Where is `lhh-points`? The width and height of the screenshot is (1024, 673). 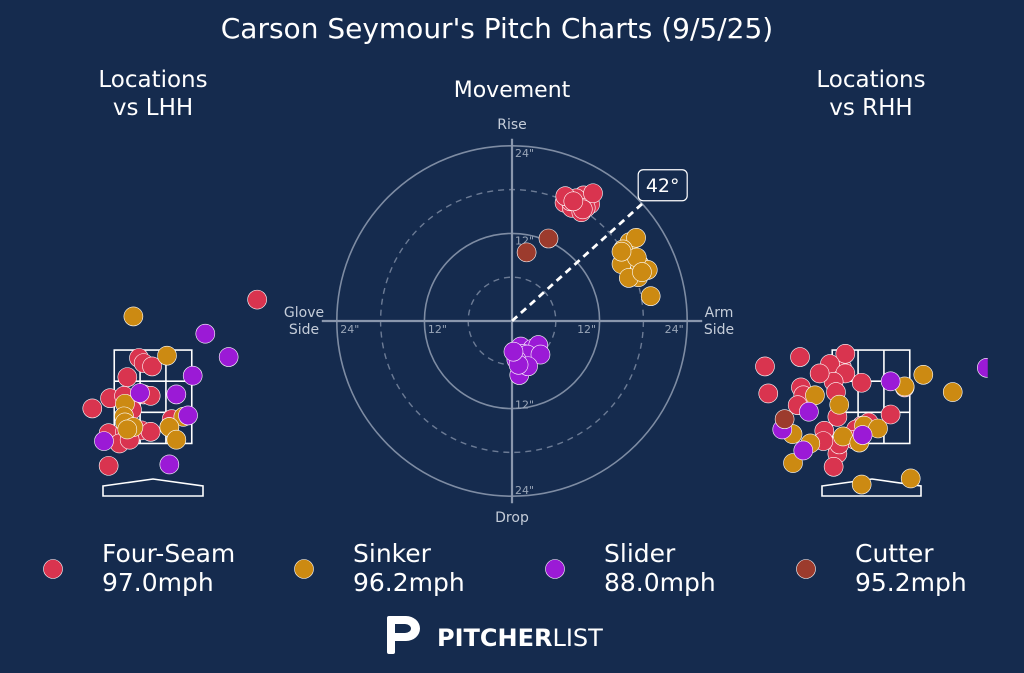
lhh-points is located at coordinates (174, 382).